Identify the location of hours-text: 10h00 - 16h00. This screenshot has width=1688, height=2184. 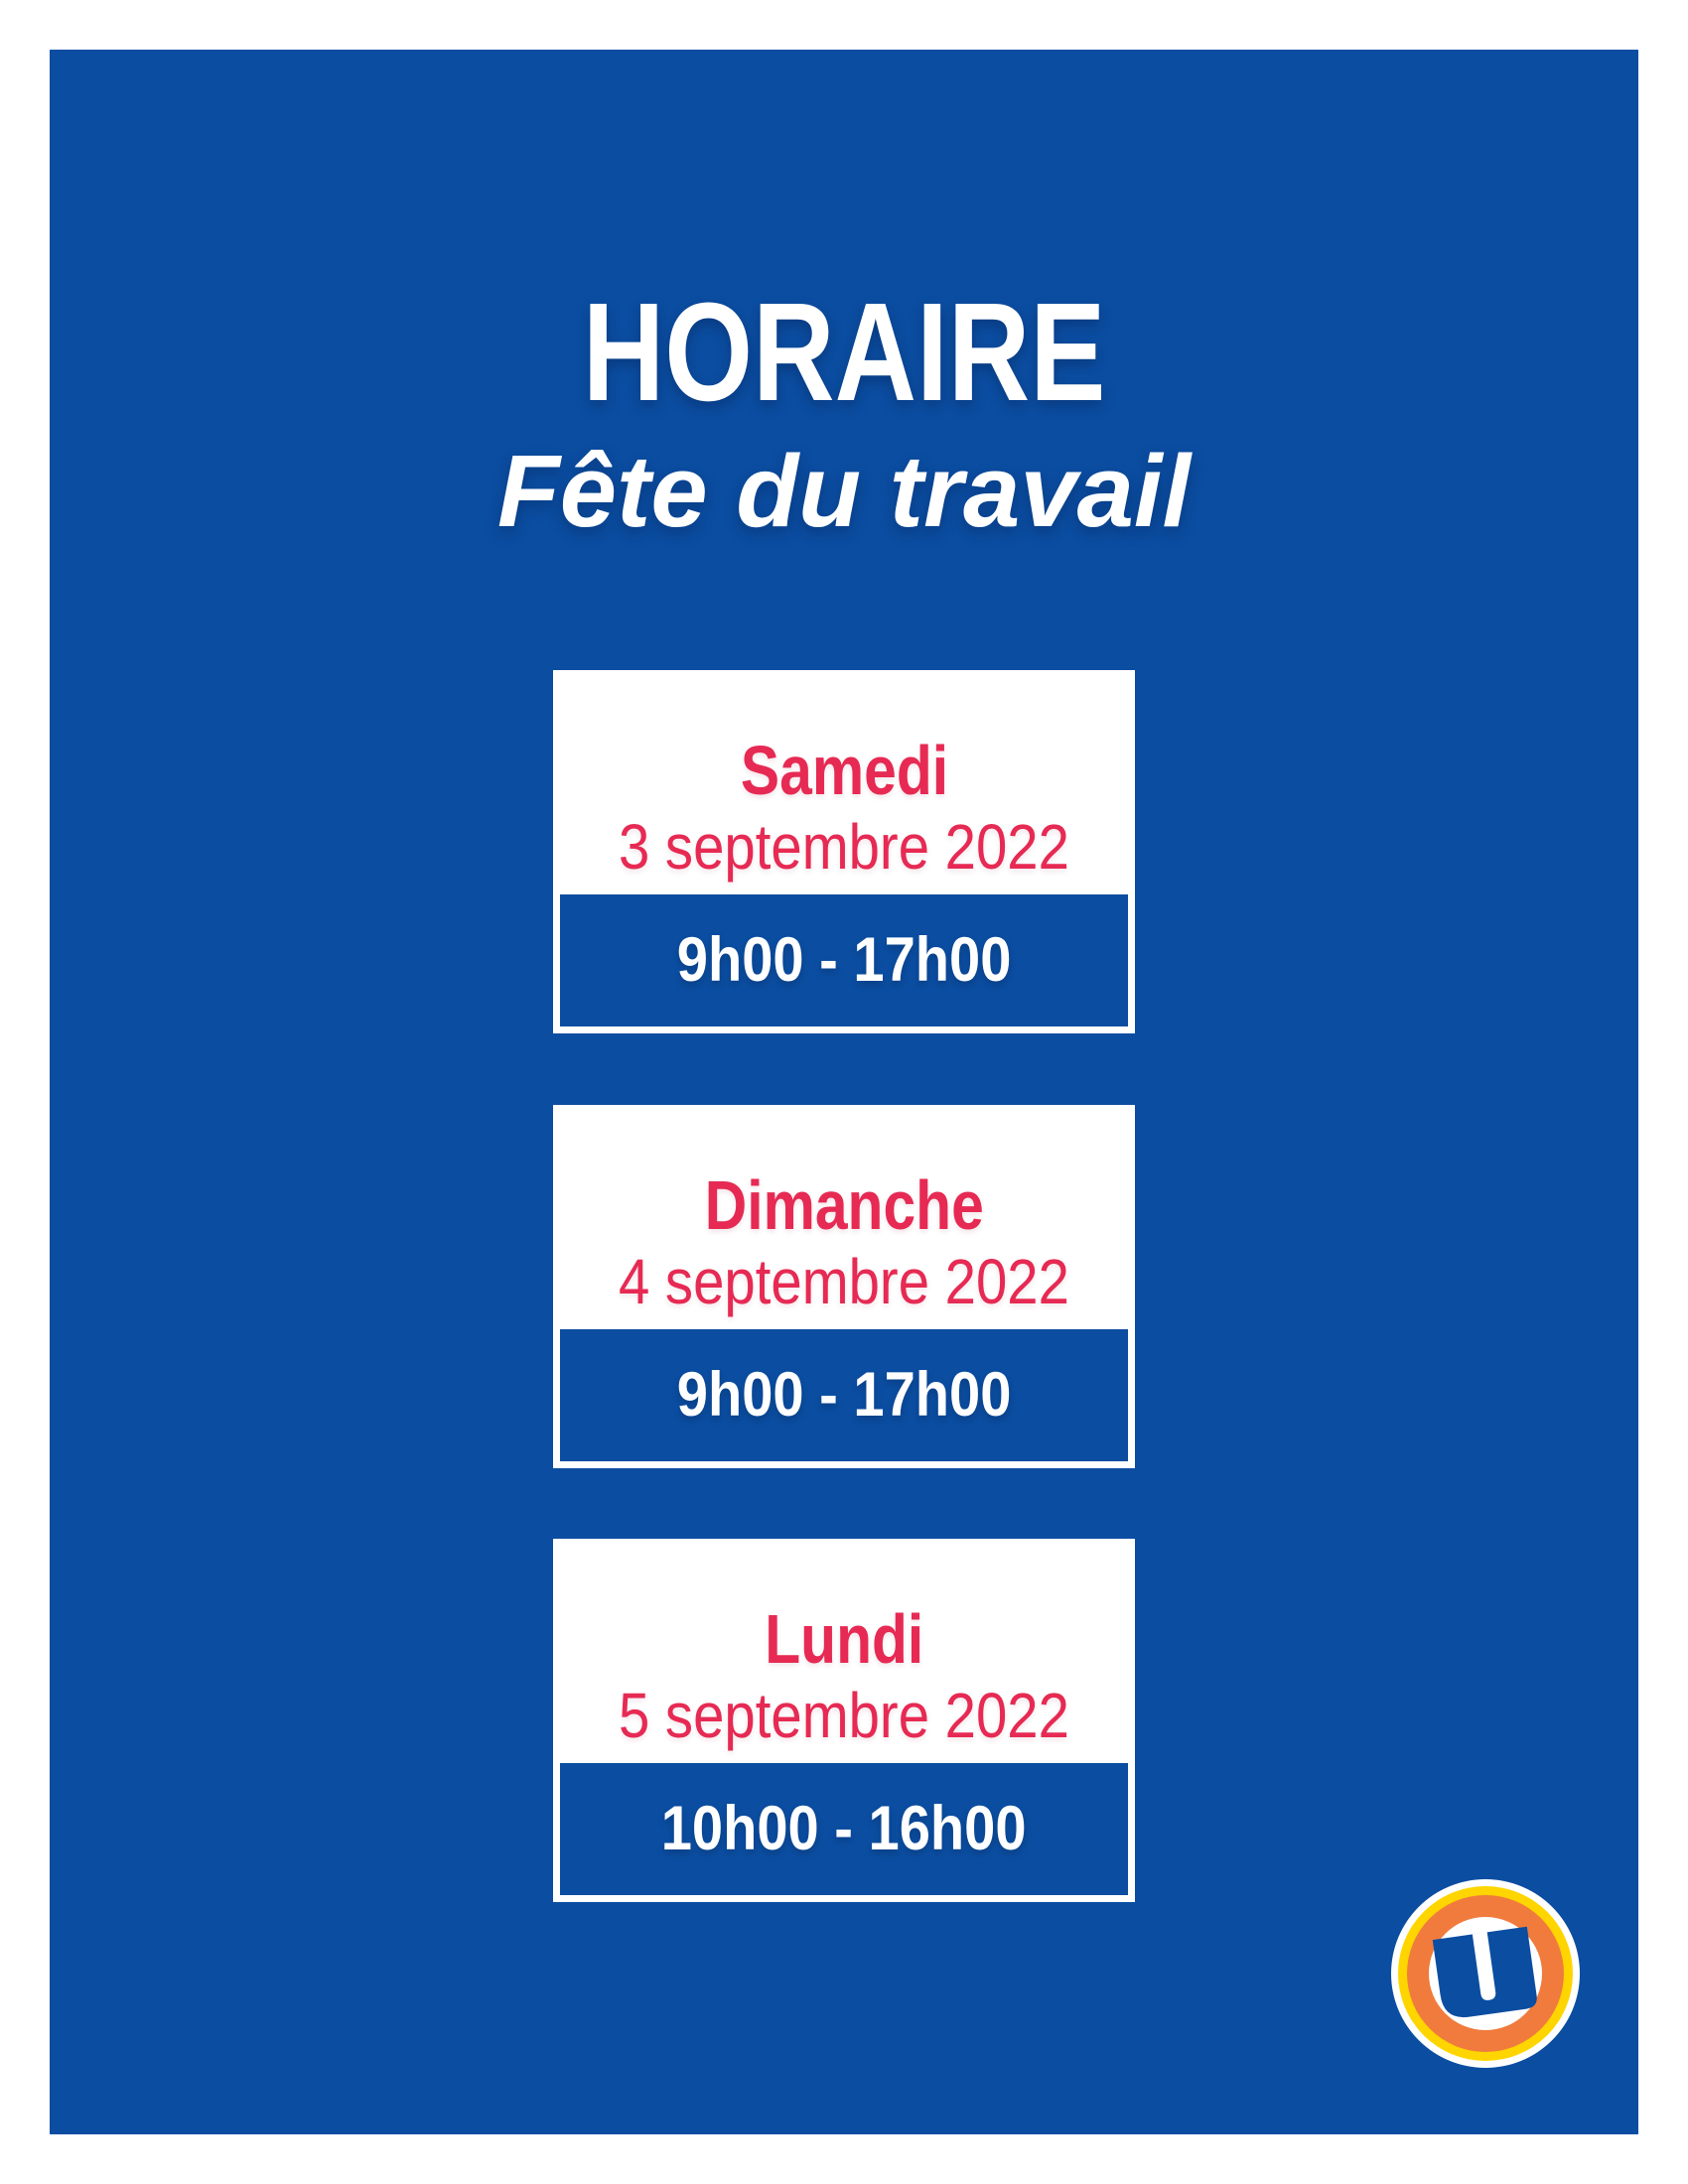
(844, 1828).